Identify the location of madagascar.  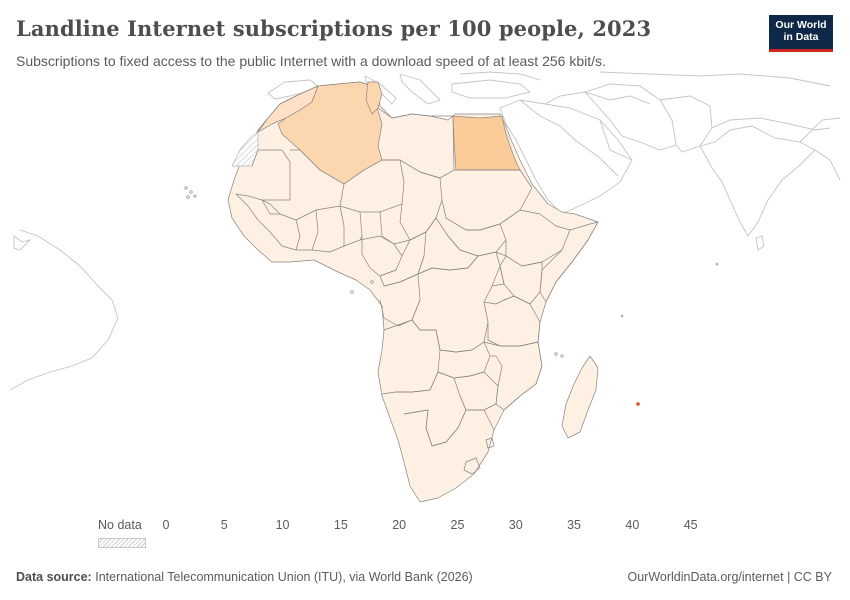
(580, 397).